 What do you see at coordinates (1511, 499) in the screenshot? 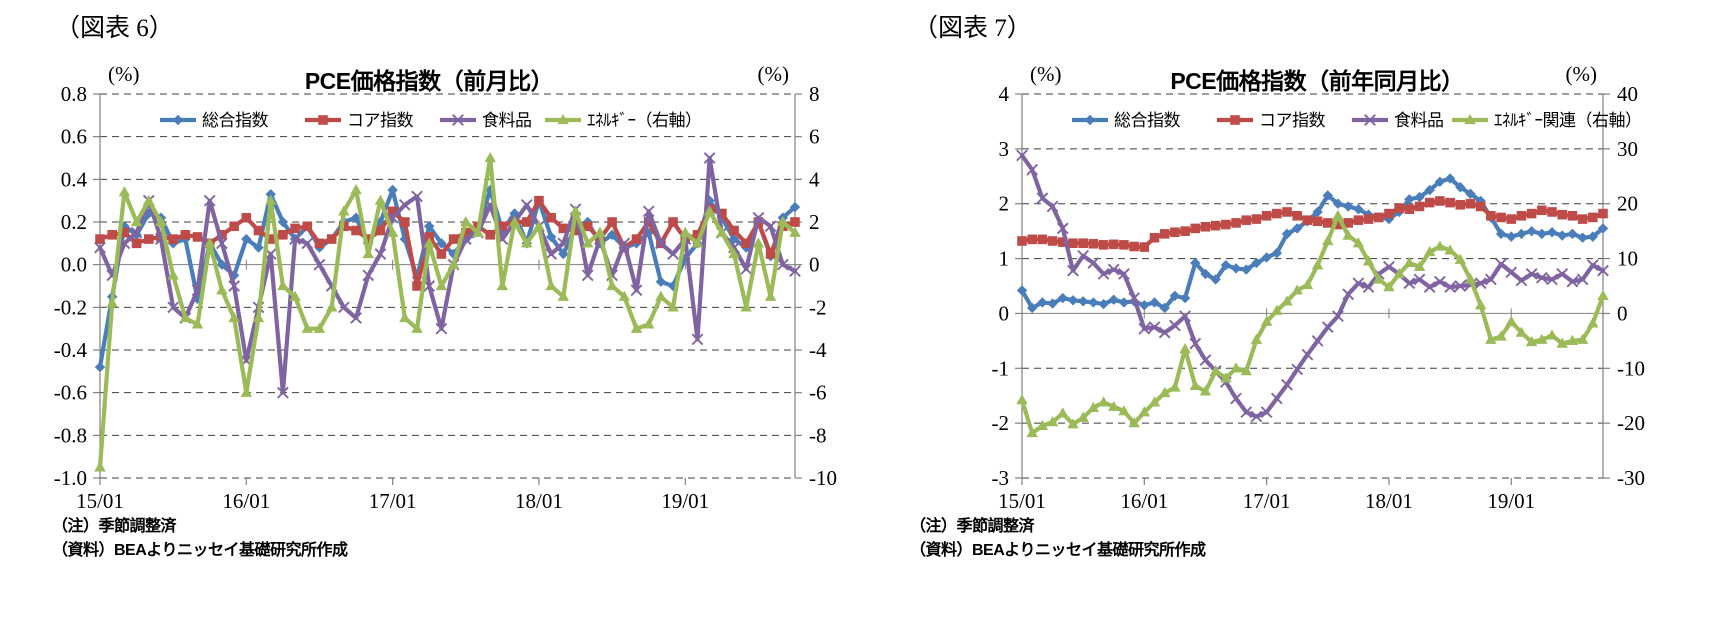
I see `x-tick-label: 19/01` at bounding box center [1511, 499].